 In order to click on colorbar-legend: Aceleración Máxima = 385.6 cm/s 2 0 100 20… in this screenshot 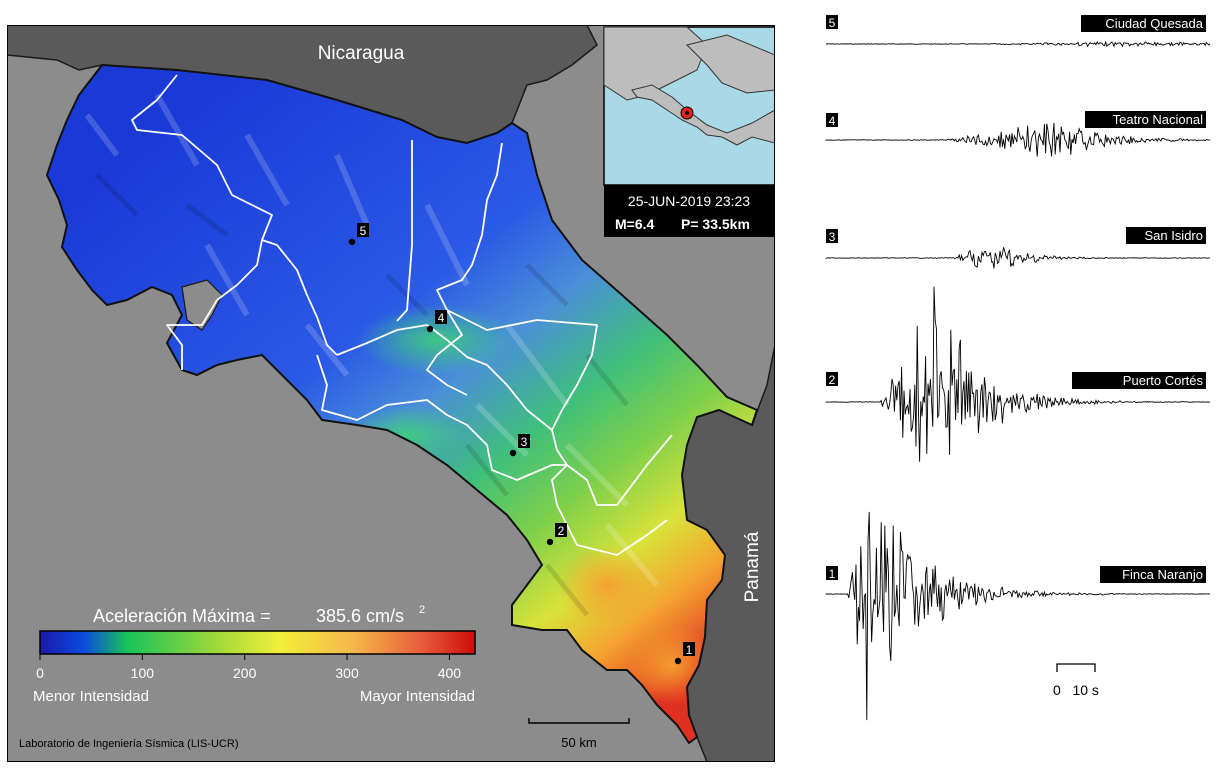, I will do `click(254, 654)`.